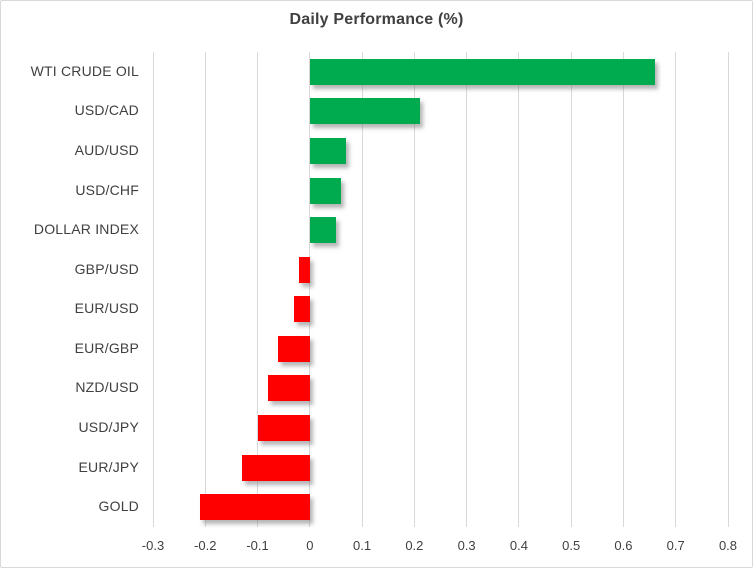 Image resolution: width=753 pixels, height=568 pixels. I want to click on x-tick-label-0.2: 0.2, so click(414, 545).